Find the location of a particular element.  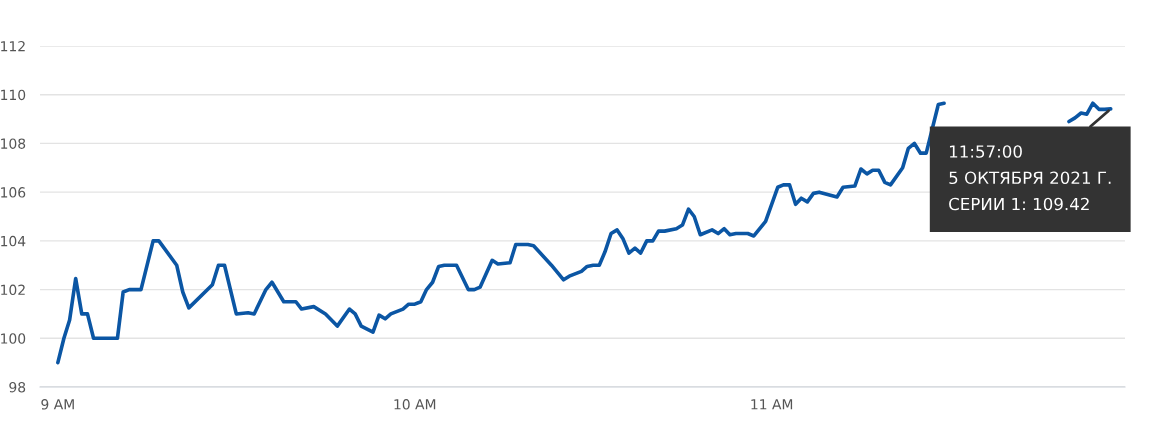

annotation: 11:57:00 5 ОКТЯБРЯ 2021 Г. СЕРИИ 1: 109.42 is located at coordinates (1030, 178).